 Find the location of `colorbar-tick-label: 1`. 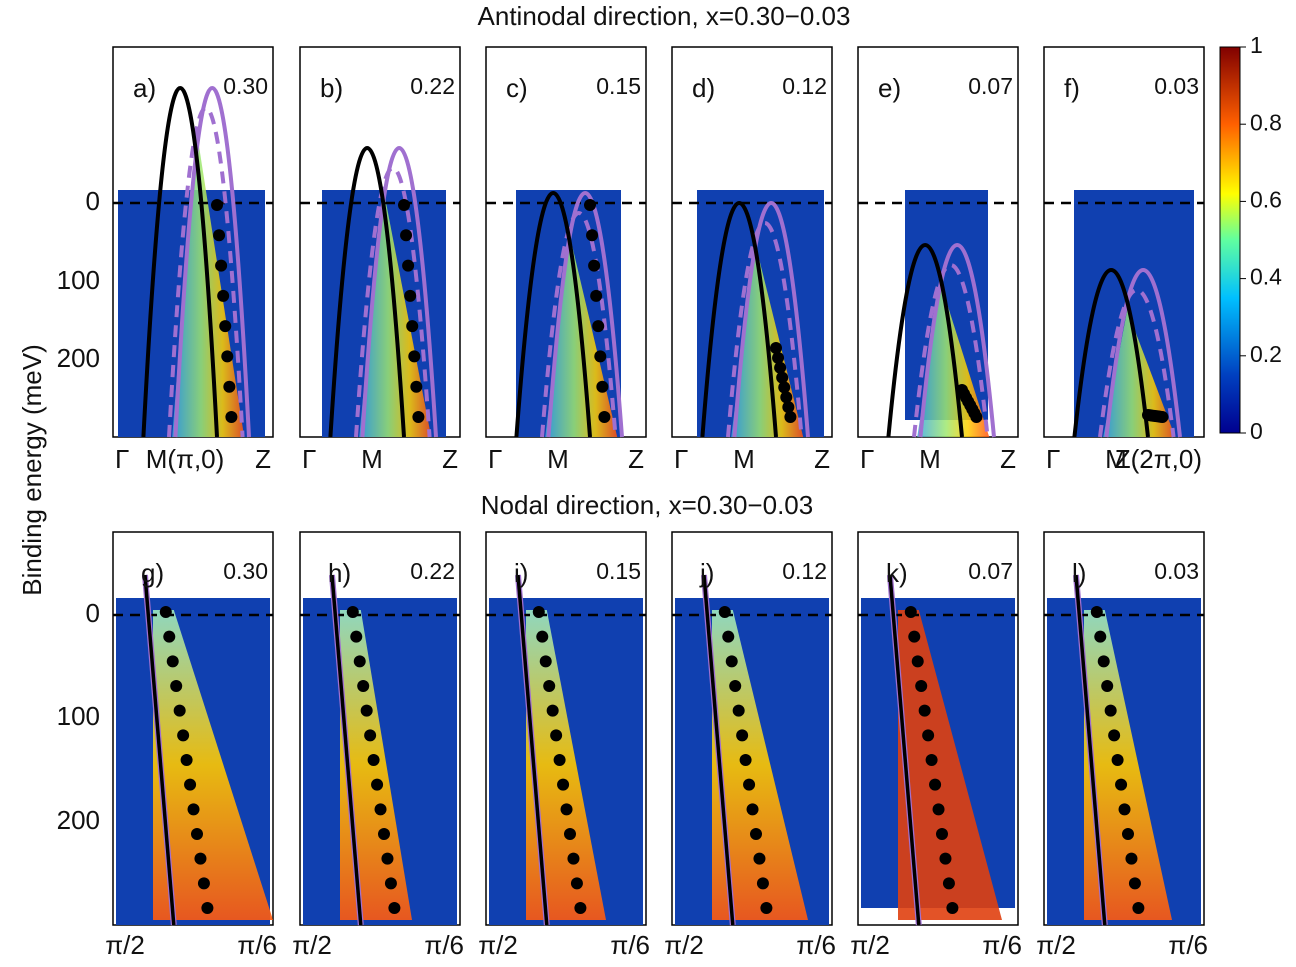

colorbar-tick-label: 1 is located at coordinates (1256, 45).